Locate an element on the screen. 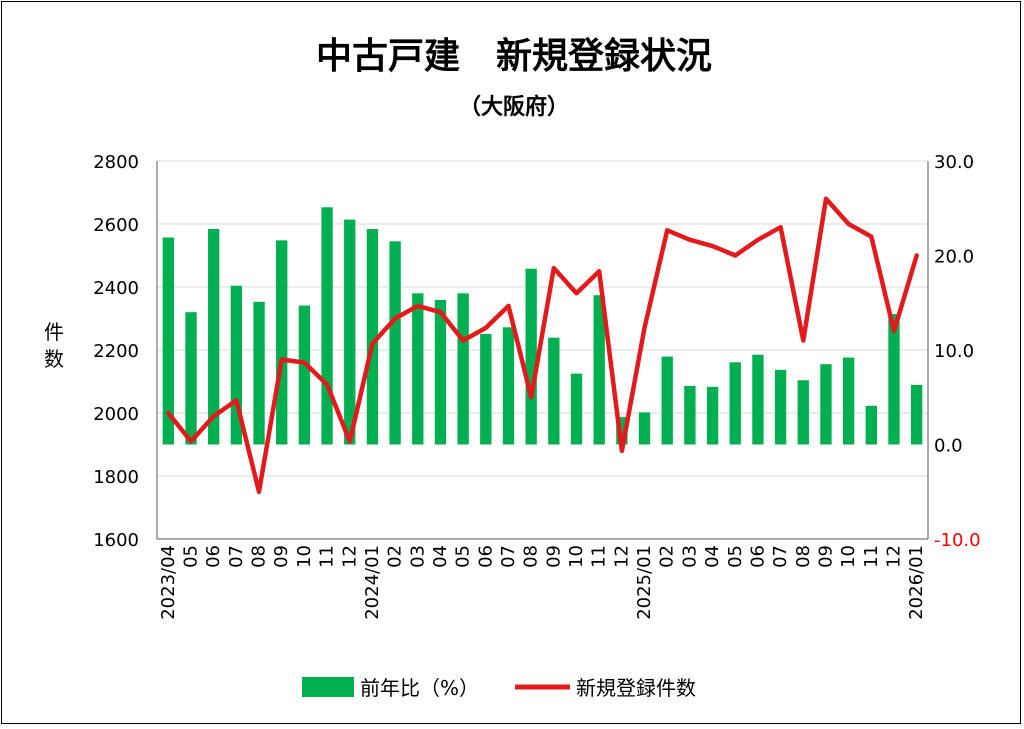 The height and width of the screenshot is (729, 1024). x-tick-21: 2025/01 is located at coordinates (644, 582).